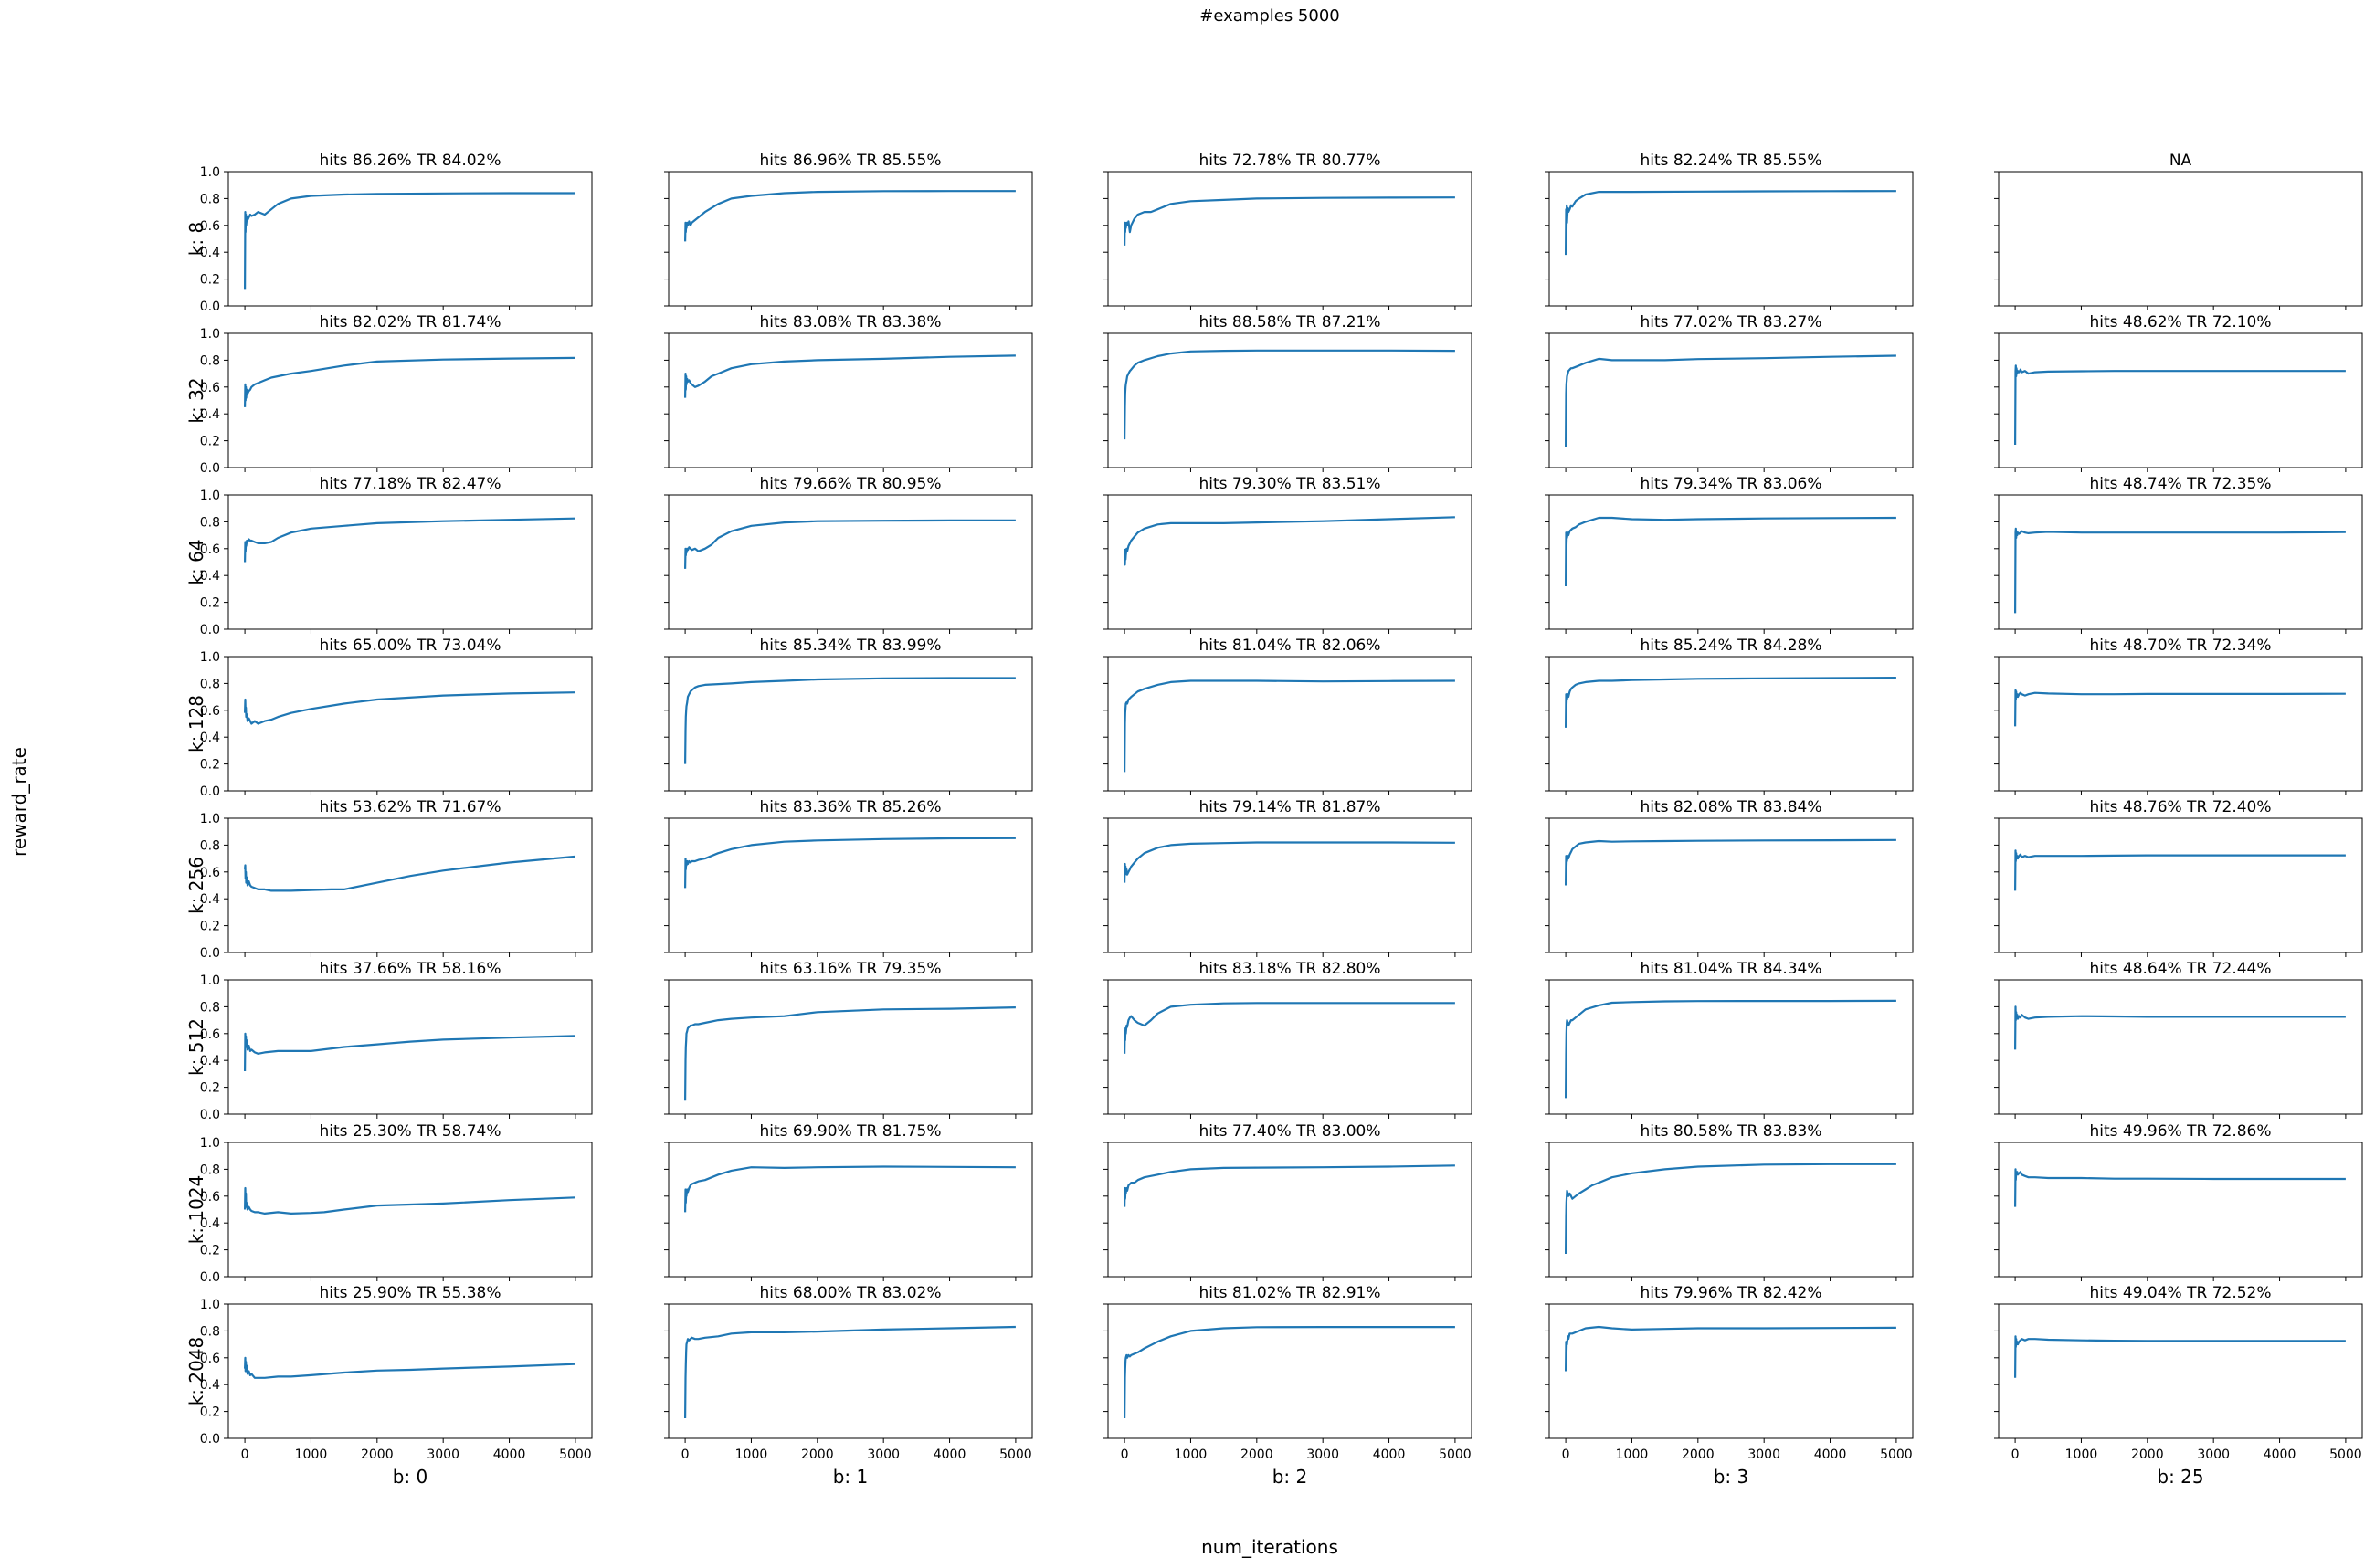 The image size is (2375, 1568). What do you see at coordinates (1290, 1477) in the screenshot?
I see `column-label: b: 2` at bounding box center [1290, 1477].